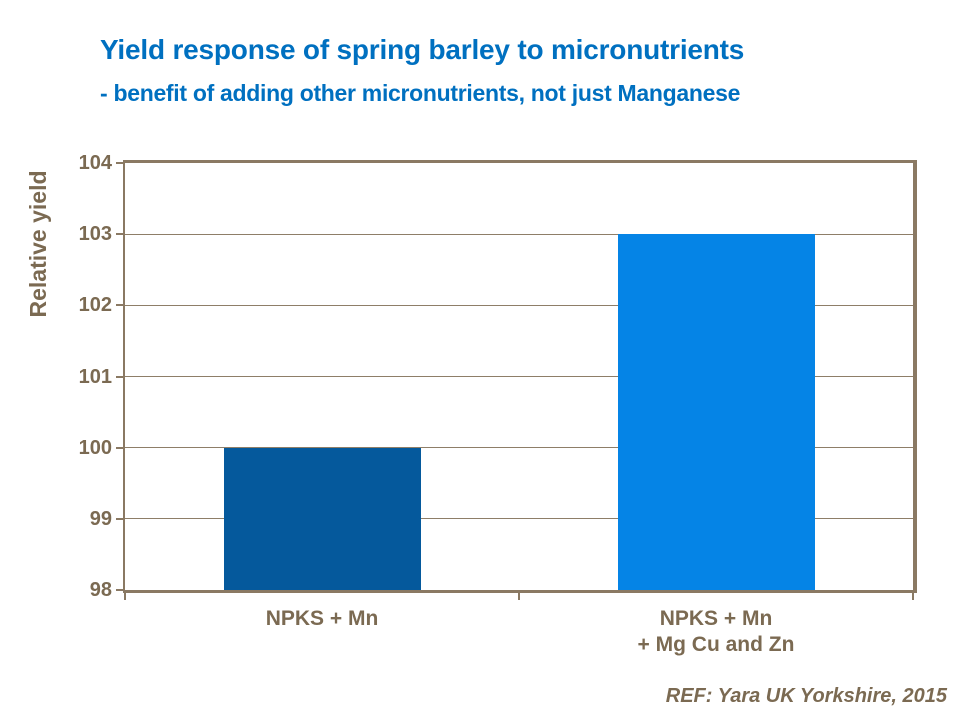 This screenshot has height=720, width=960. Describe the element at coordinates (95, 447) in the screenshot. I see `y-tick-label: 100` at that location.